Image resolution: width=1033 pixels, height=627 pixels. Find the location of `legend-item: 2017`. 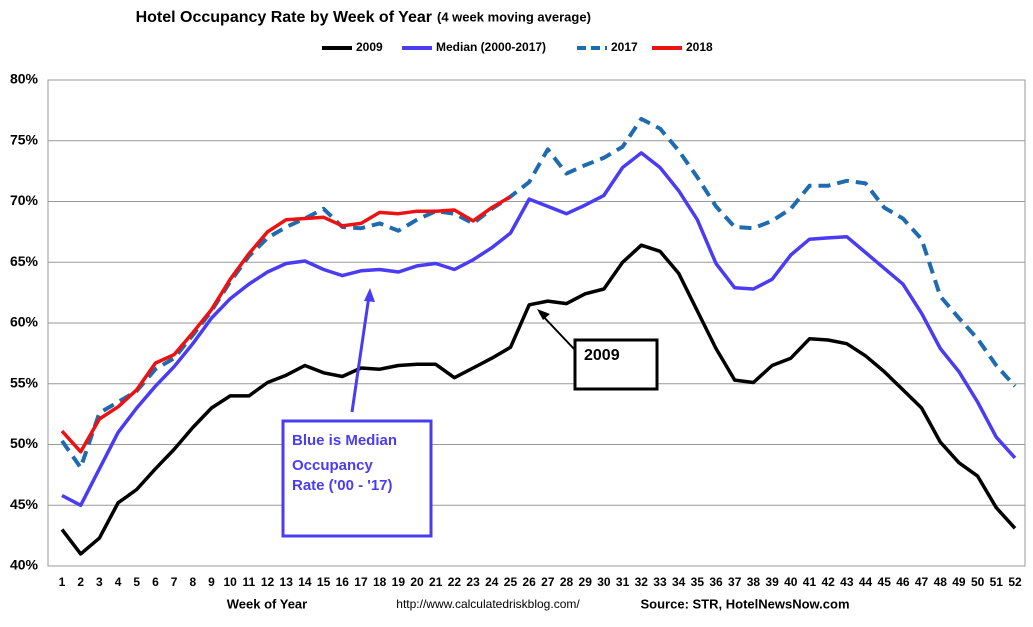

legend-item: 2017 is located at coordinates (607, 47).